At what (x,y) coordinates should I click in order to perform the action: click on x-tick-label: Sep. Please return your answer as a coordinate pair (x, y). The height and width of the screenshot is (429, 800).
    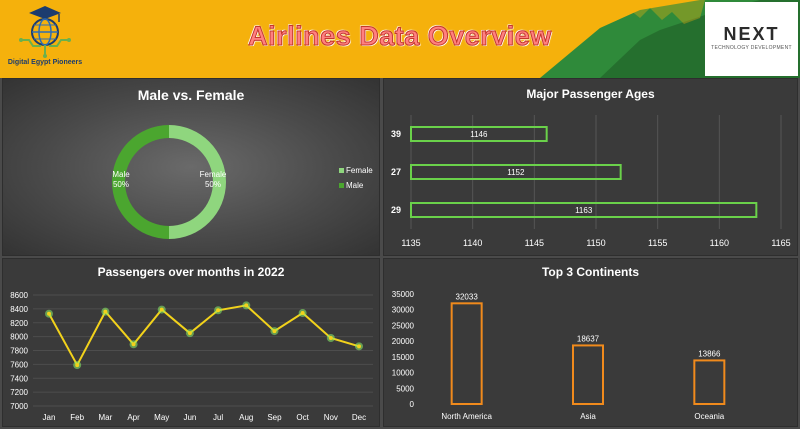
    Looking at the image, I should click on (274, 417).